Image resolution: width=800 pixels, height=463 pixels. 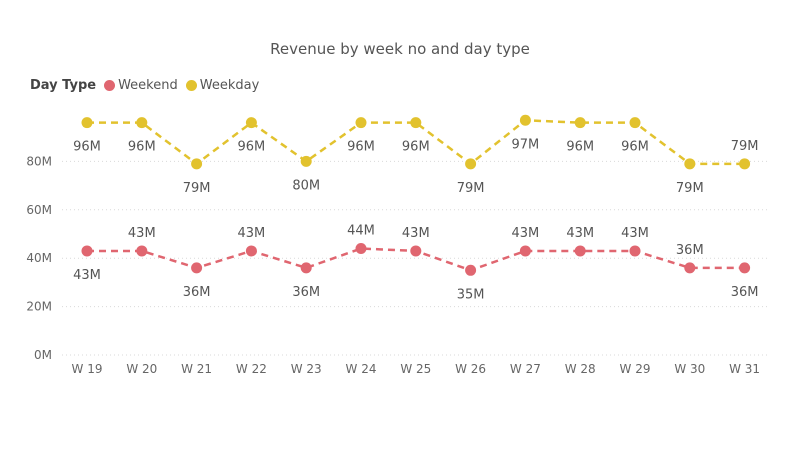 I want to click on legend-label-weekday: Weekday, so click(x=229, y=85).